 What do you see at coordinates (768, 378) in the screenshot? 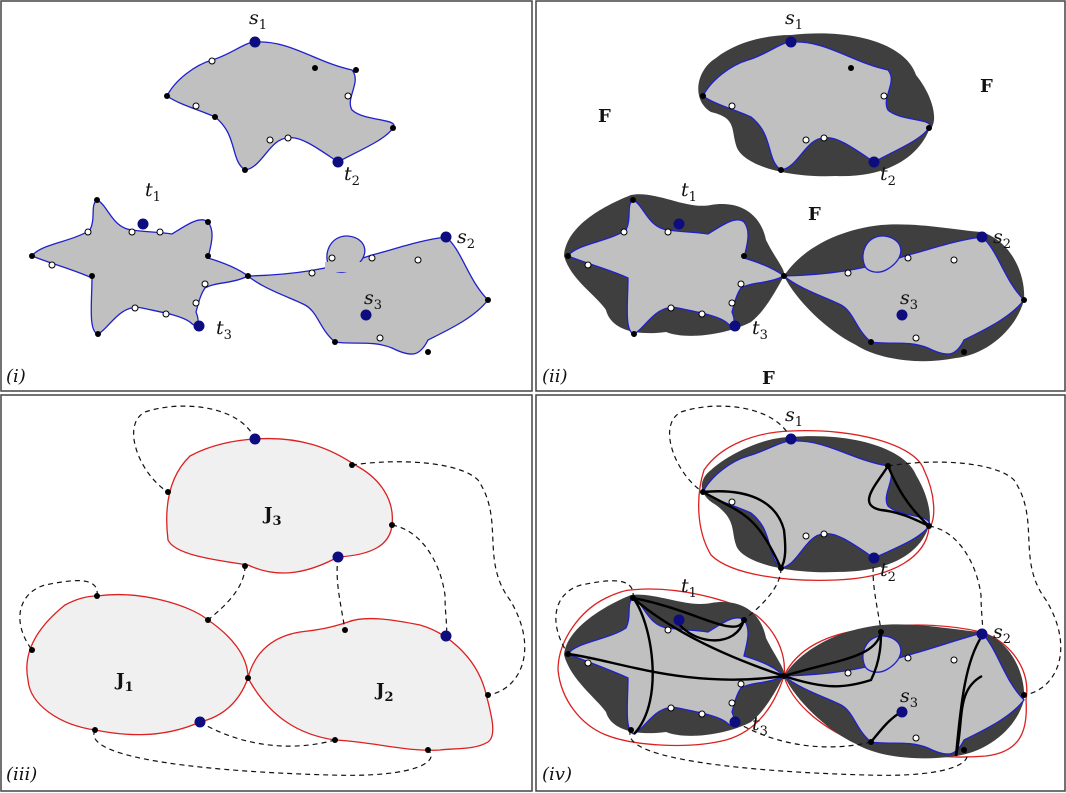
I see `label-F-4: F` at bounding box center [768, 378].